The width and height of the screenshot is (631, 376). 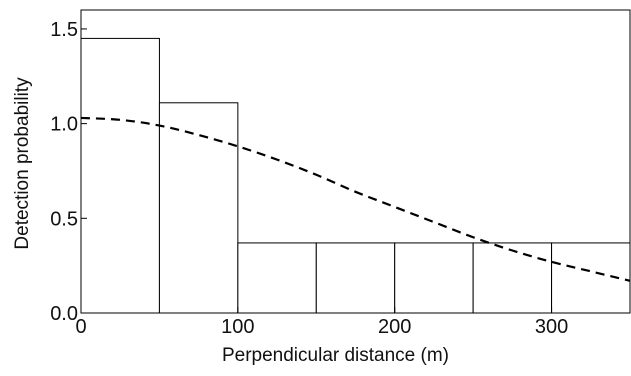 I want to click on x-tick-label: 300, so click(x=551, y=327).